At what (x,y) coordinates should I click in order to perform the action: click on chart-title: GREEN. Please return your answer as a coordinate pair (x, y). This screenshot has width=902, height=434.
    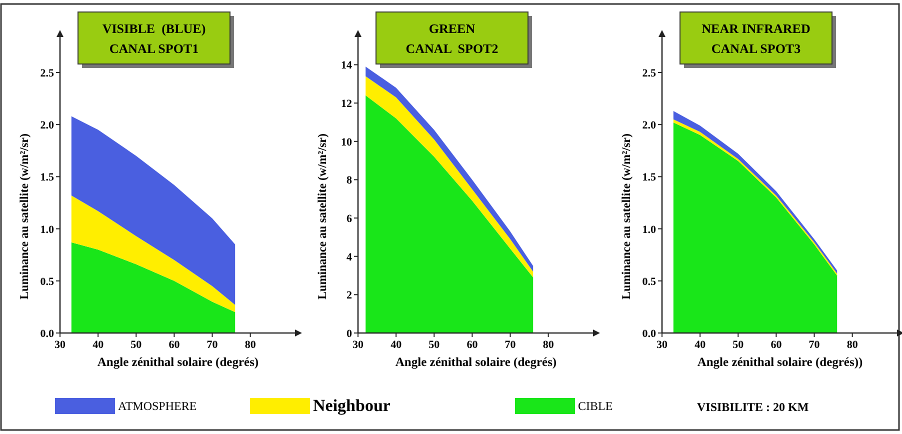
    Looking at the image, I should click on (452, 28).